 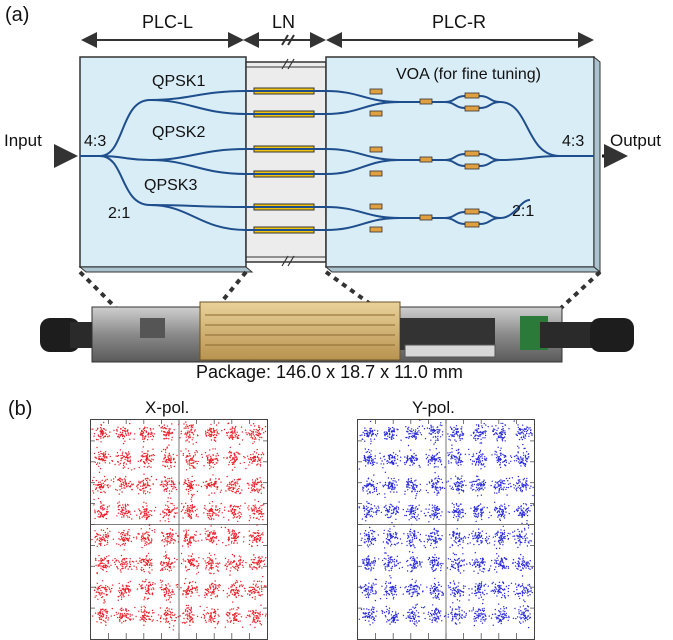 I want to click on split-right-label: 2:1, so click(x=523, y=212).